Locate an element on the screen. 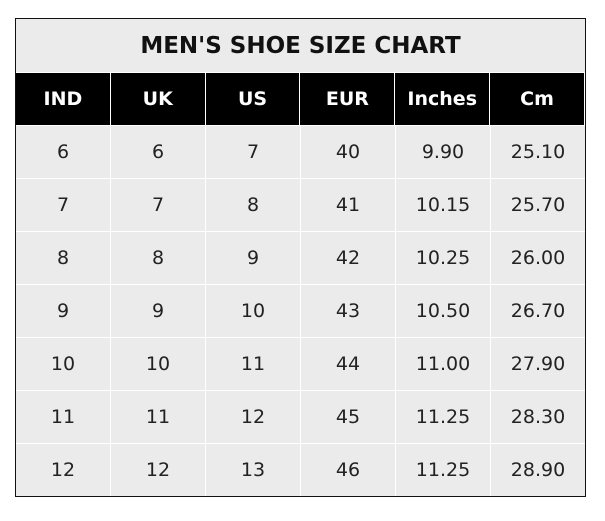 The height and width of the screenshot is (521, 605). column-header: IND is located at coordinates (63, 99).